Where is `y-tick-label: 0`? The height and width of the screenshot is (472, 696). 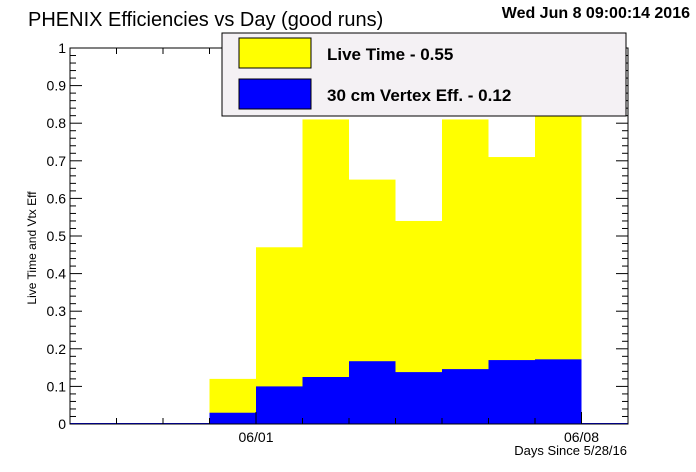 y-tick-label: 0 is located at coordinates (62, 424).